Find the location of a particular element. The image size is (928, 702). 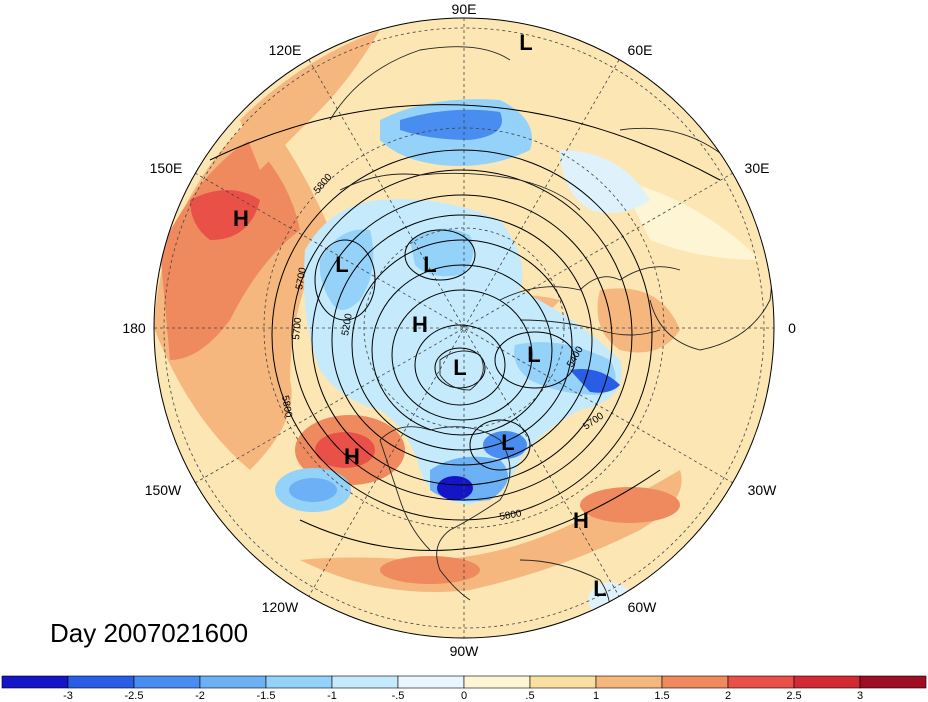

lon-label-90e: 90E is located at coordinates (464, 9).